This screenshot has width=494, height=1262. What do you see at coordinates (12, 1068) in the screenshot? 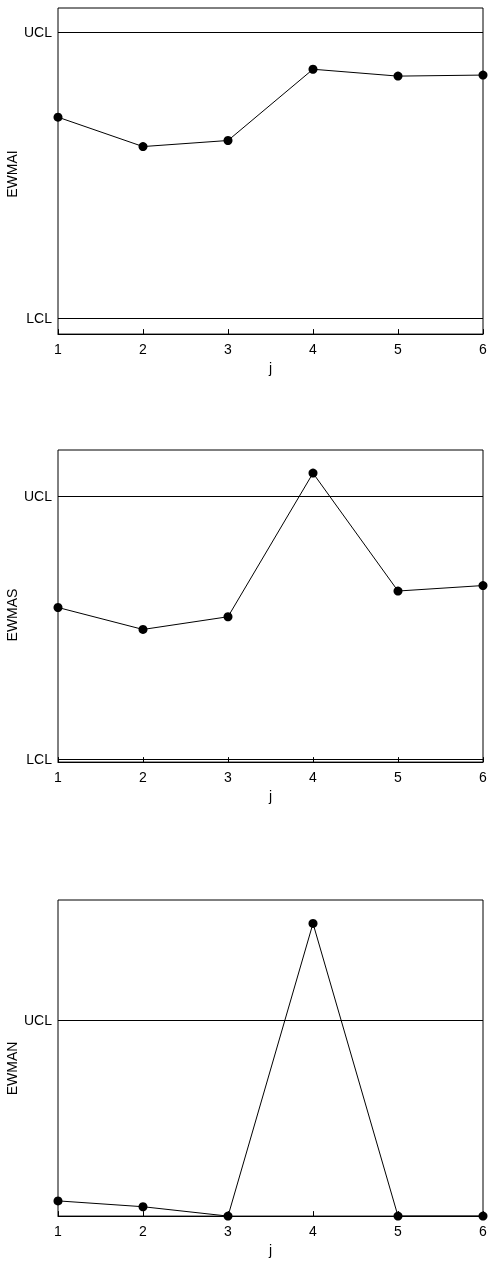
I see `y-axis-title: EWMAN` at bounding box center [12, 1068].